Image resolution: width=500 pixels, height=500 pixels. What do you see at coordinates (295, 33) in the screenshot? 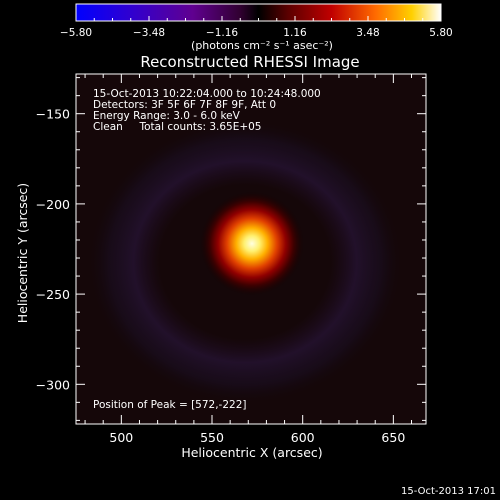
I see `colorbar-tick-label: 1.16` at bounding box center [295, 33].